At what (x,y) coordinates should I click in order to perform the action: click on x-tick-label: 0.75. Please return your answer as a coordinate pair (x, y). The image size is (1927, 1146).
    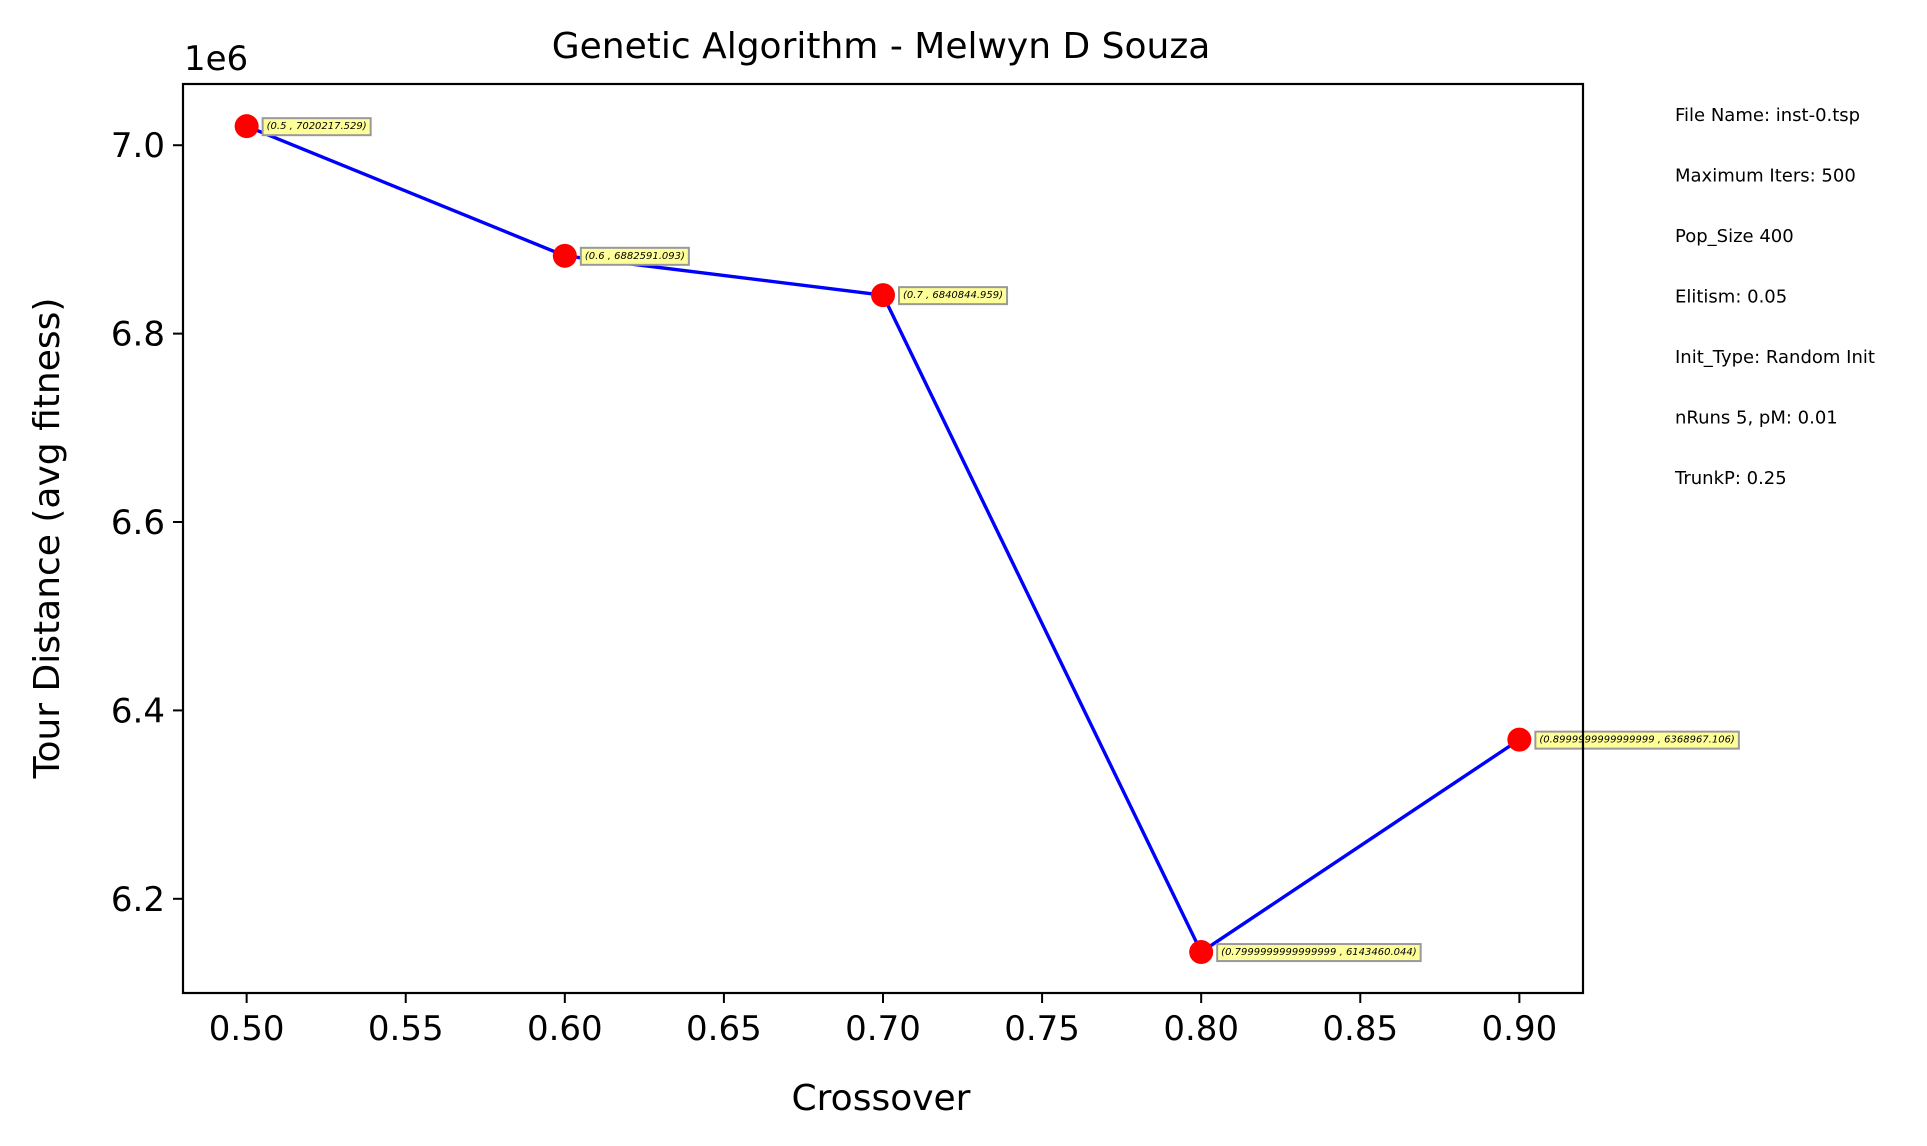
    Looking at the image, I should click on (1042, 1029).